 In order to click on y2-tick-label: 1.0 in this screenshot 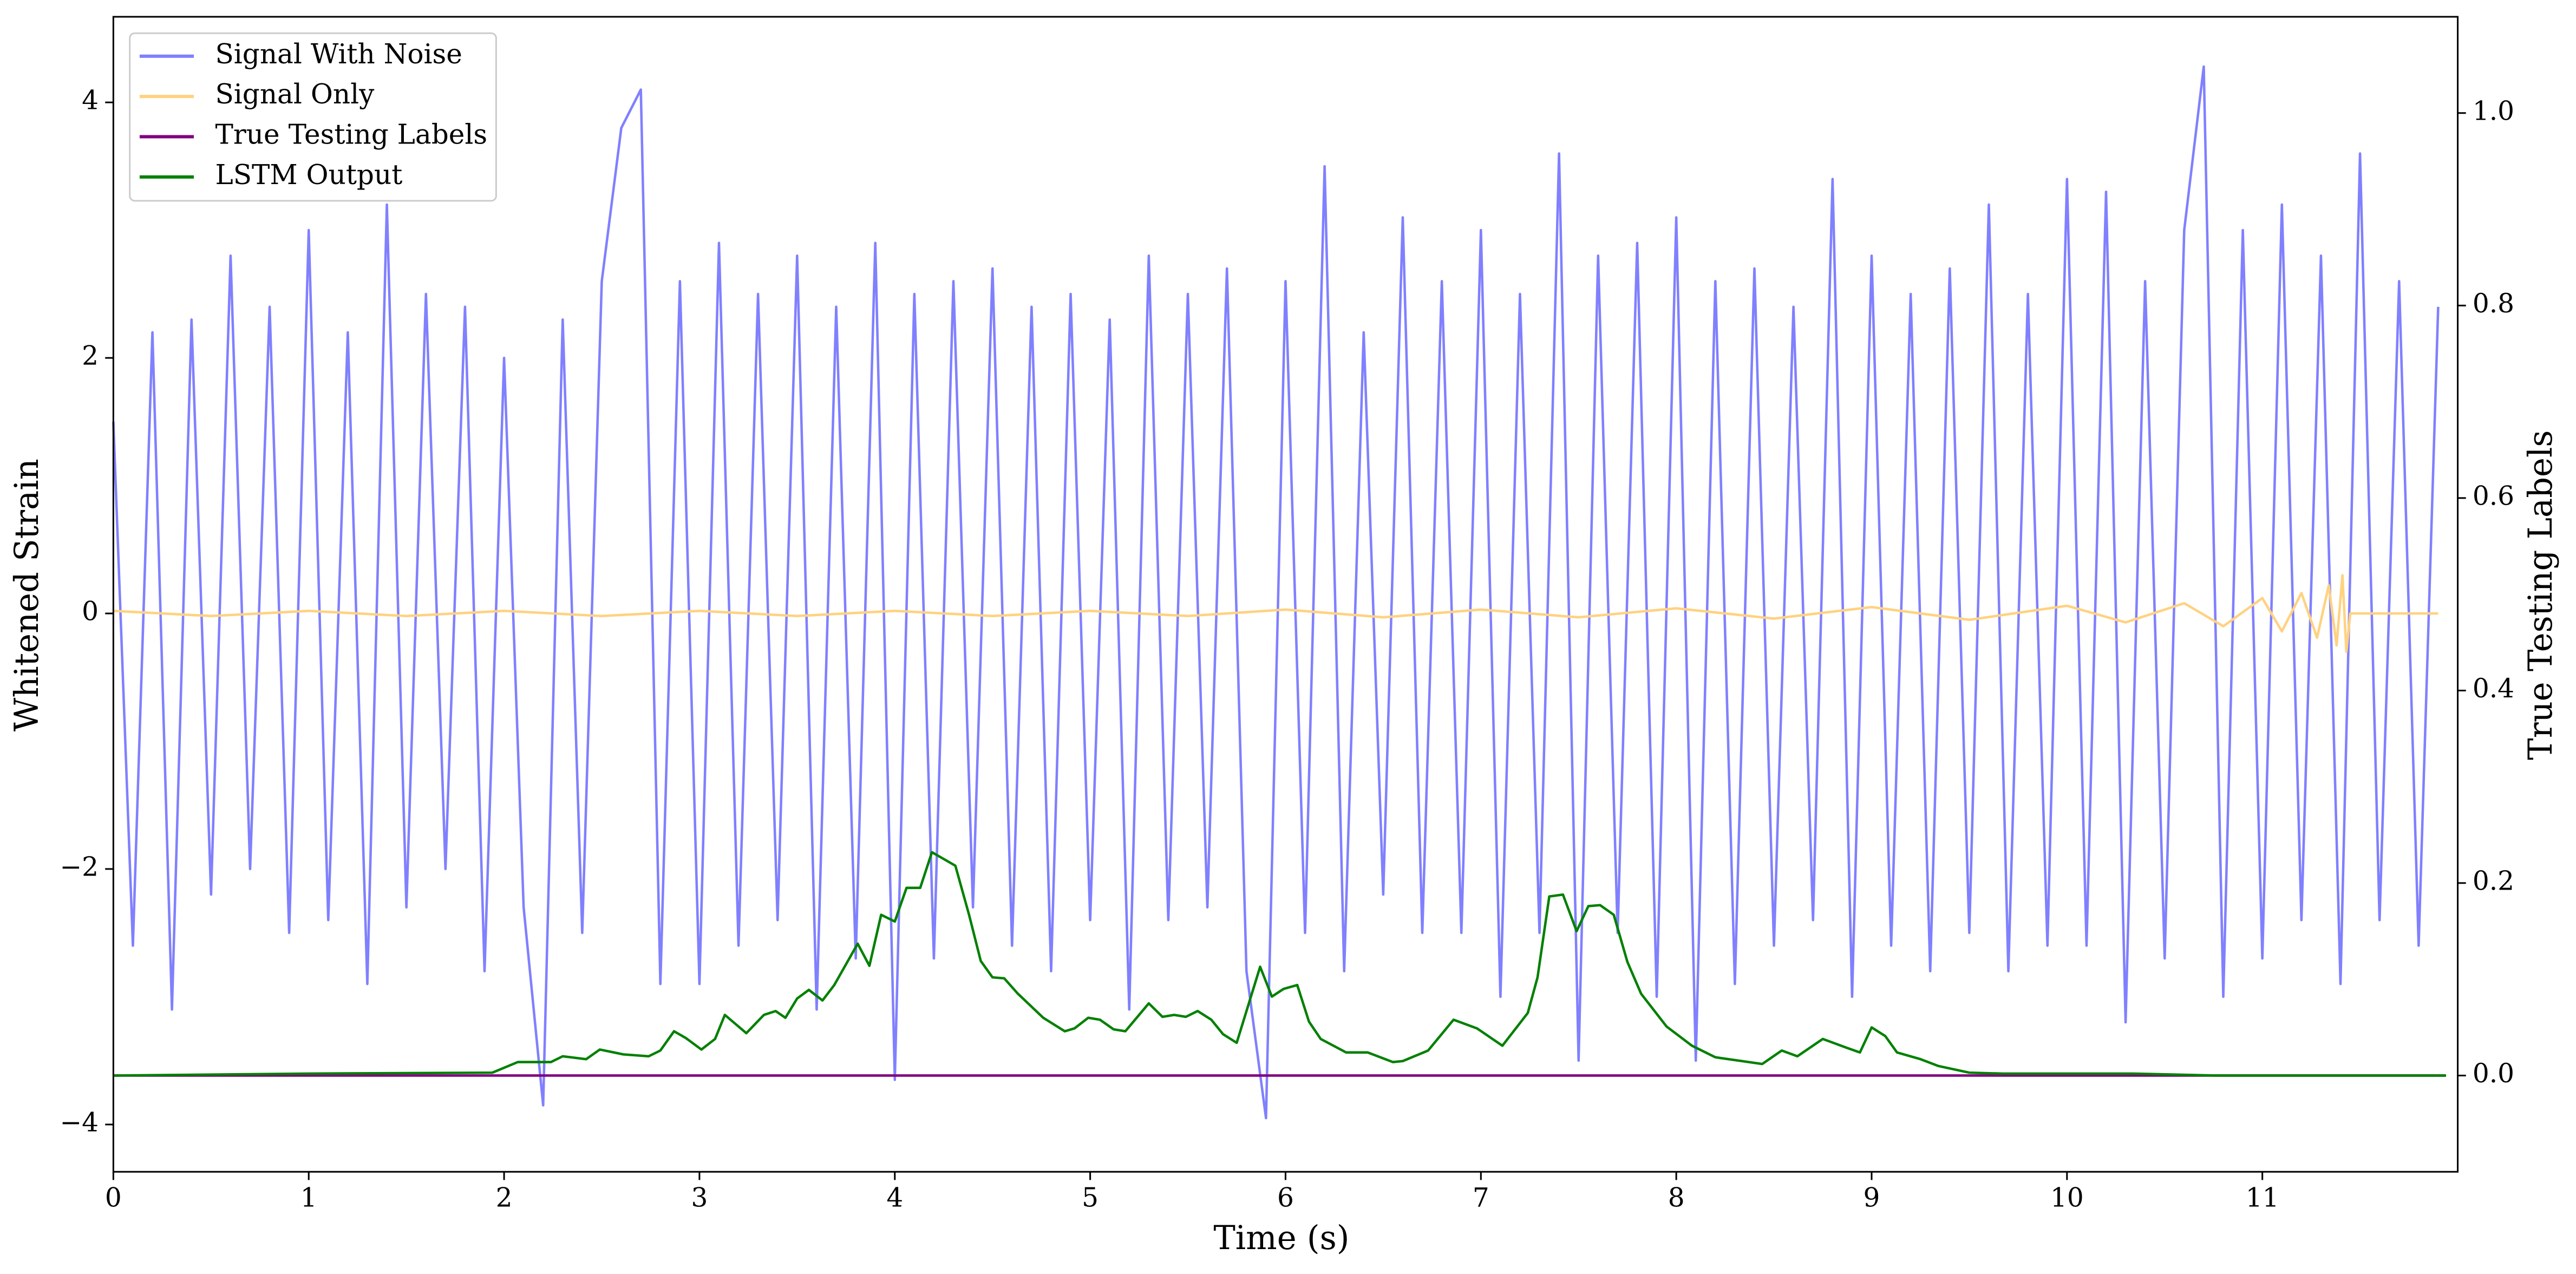, I will do `click(2493, 111)`.